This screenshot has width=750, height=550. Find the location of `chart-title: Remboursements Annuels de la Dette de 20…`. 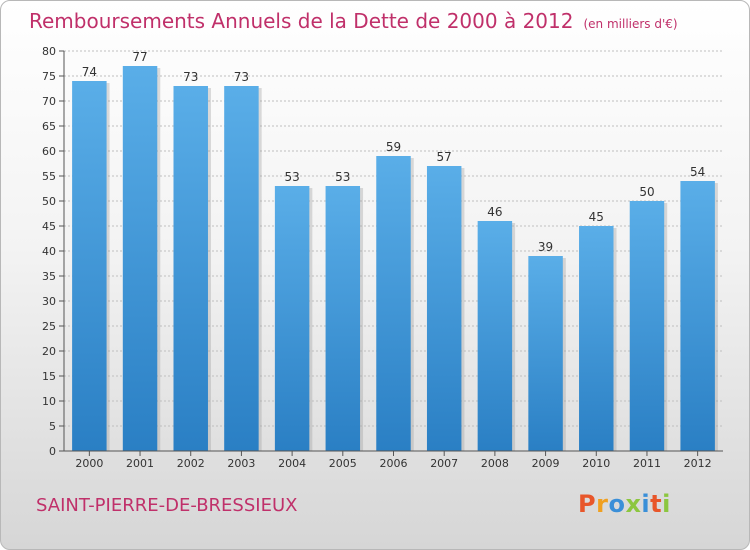

chart-title: Remboursements Annuels de la Dette de 20… is located at coordinates (353, 21).